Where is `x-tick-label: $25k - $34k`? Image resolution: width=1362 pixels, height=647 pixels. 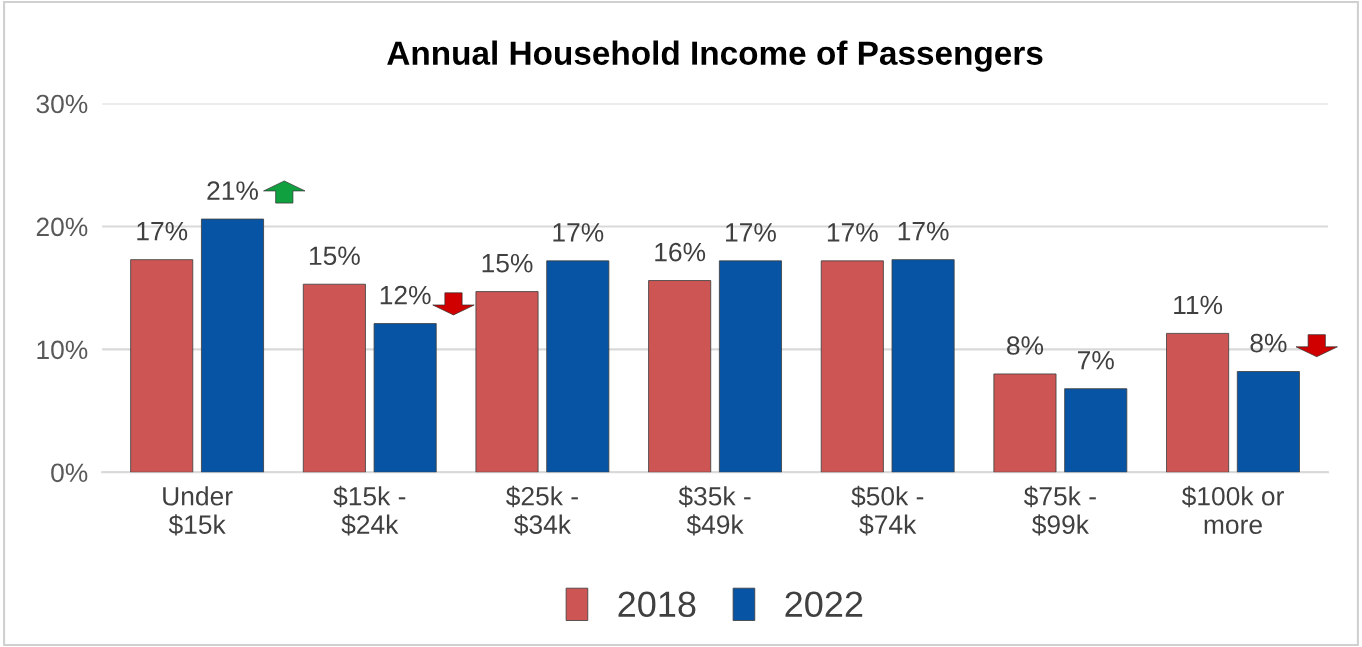
x-tick-label: $25k - $34k is located at coordinates (542, 510).